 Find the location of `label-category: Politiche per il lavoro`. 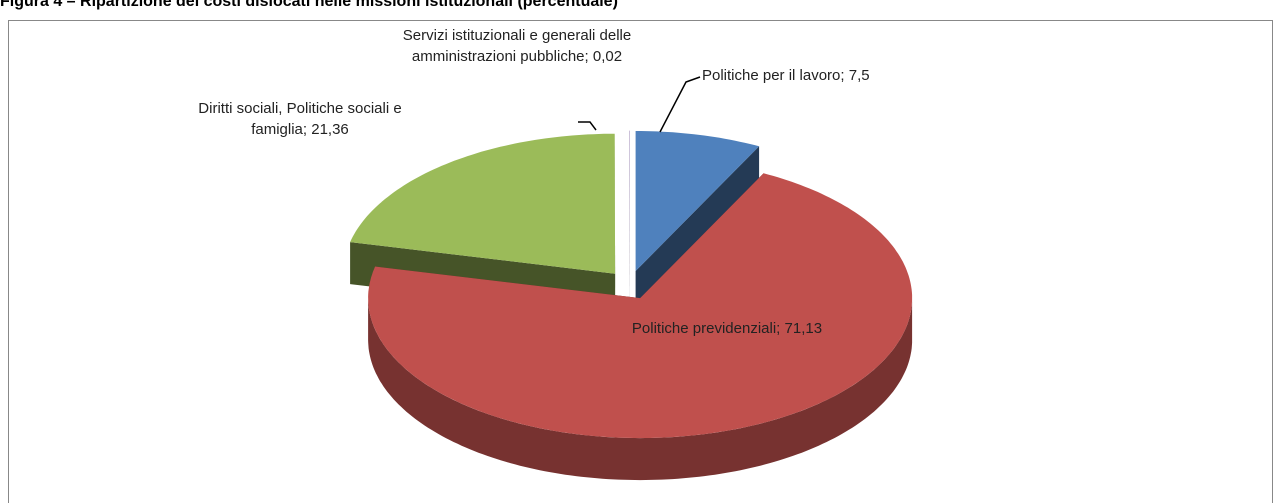

label-category: Politiche per il lavoro is located at coordinates (771, 75).